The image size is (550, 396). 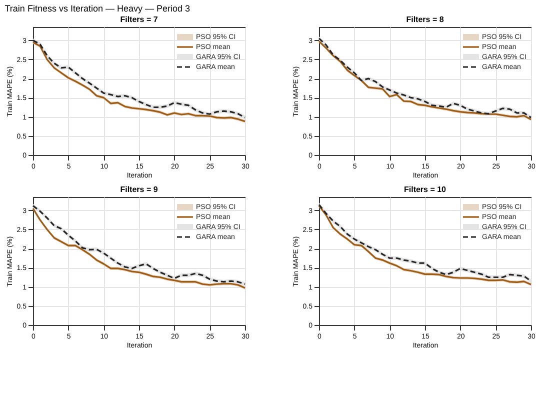 I want to click on chart-title: Filters = 9, so click(x=139, y=189).